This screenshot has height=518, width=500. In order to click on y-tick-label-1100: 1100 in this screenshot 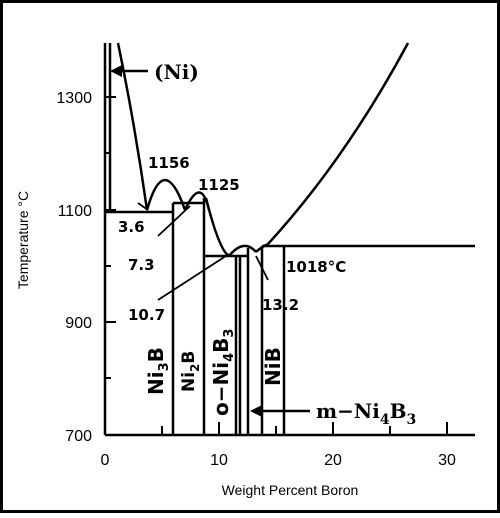, I will do `click(75, 211)`.